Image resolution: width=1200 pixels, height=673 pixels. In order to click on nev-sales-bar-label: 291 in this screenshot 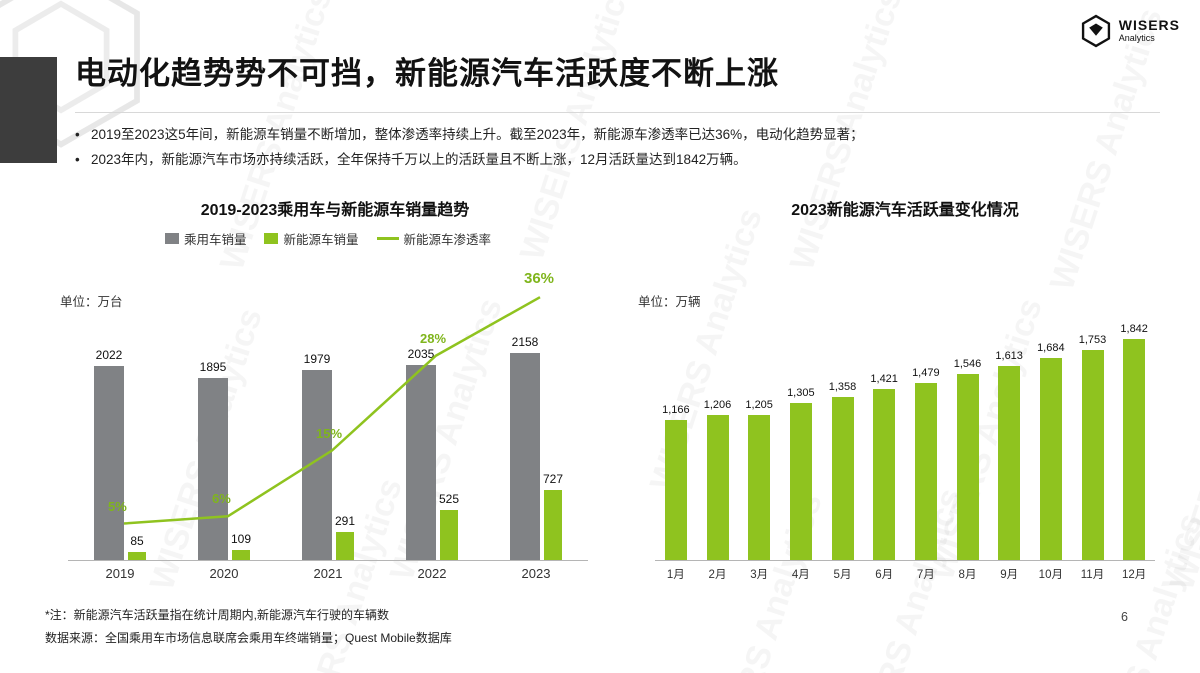, I will do `click(345, 521)`.